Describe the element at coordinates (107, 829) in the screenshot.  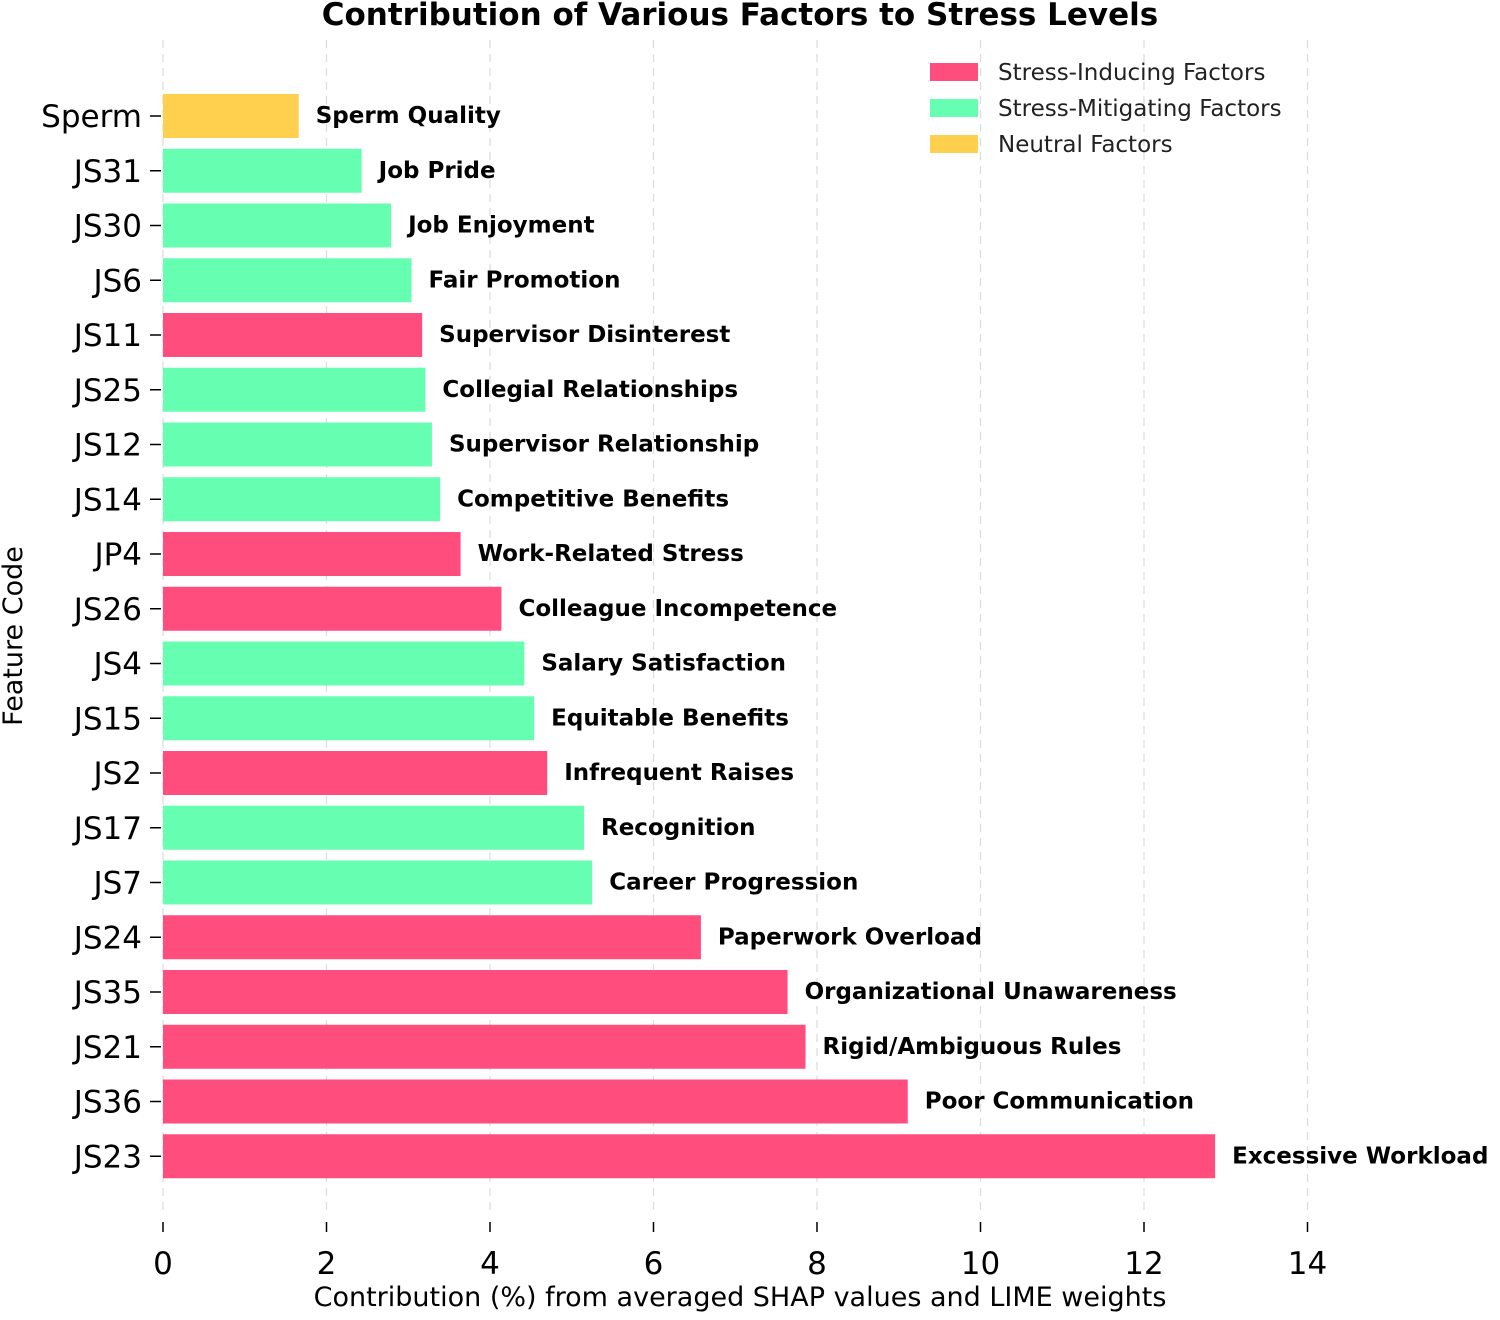
I see `y-tick-label: JS17` at that location.